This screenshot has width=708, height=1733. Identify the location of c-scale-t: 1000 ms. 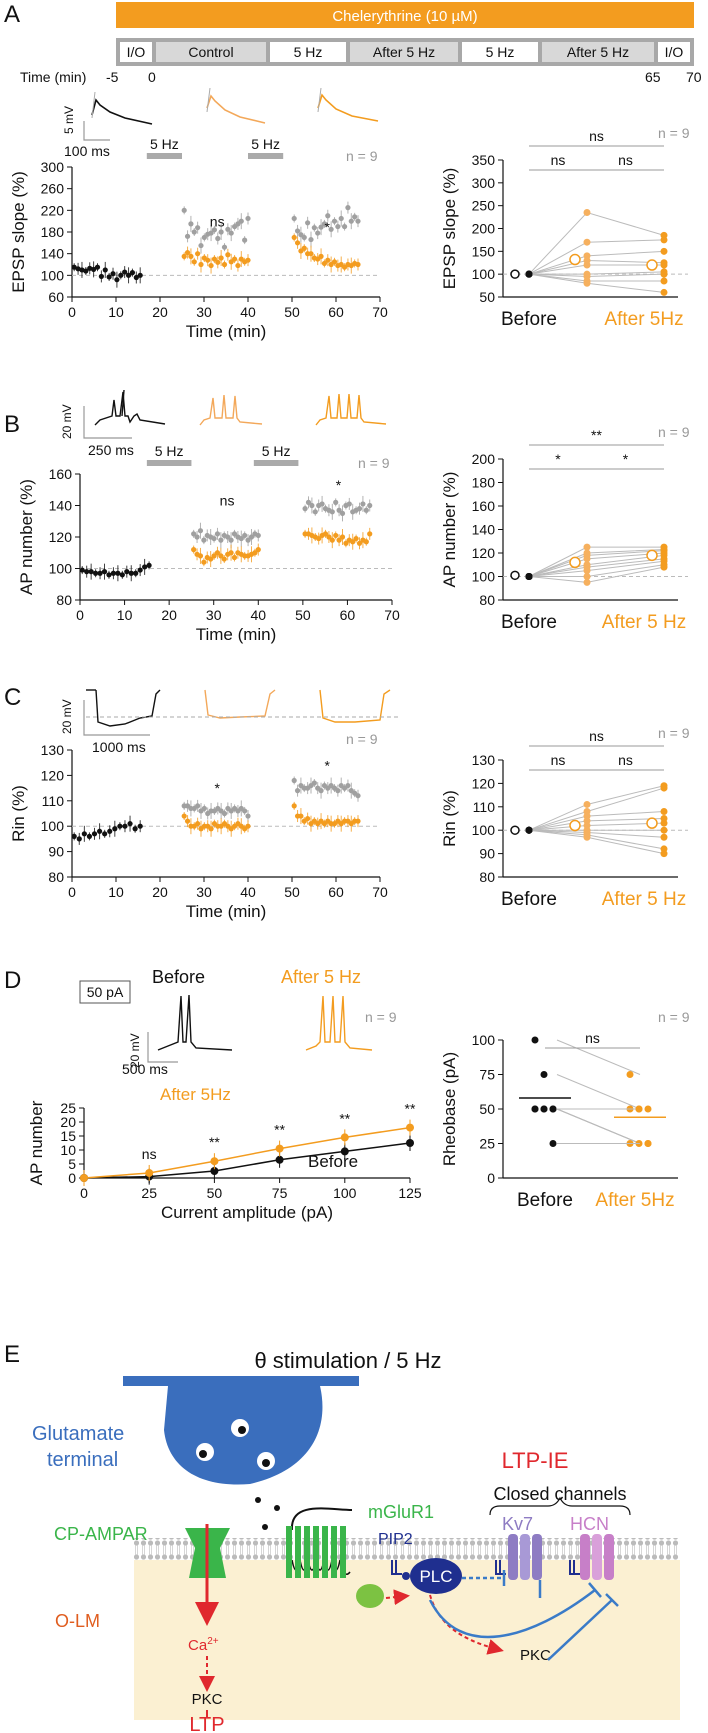
(119, 747).